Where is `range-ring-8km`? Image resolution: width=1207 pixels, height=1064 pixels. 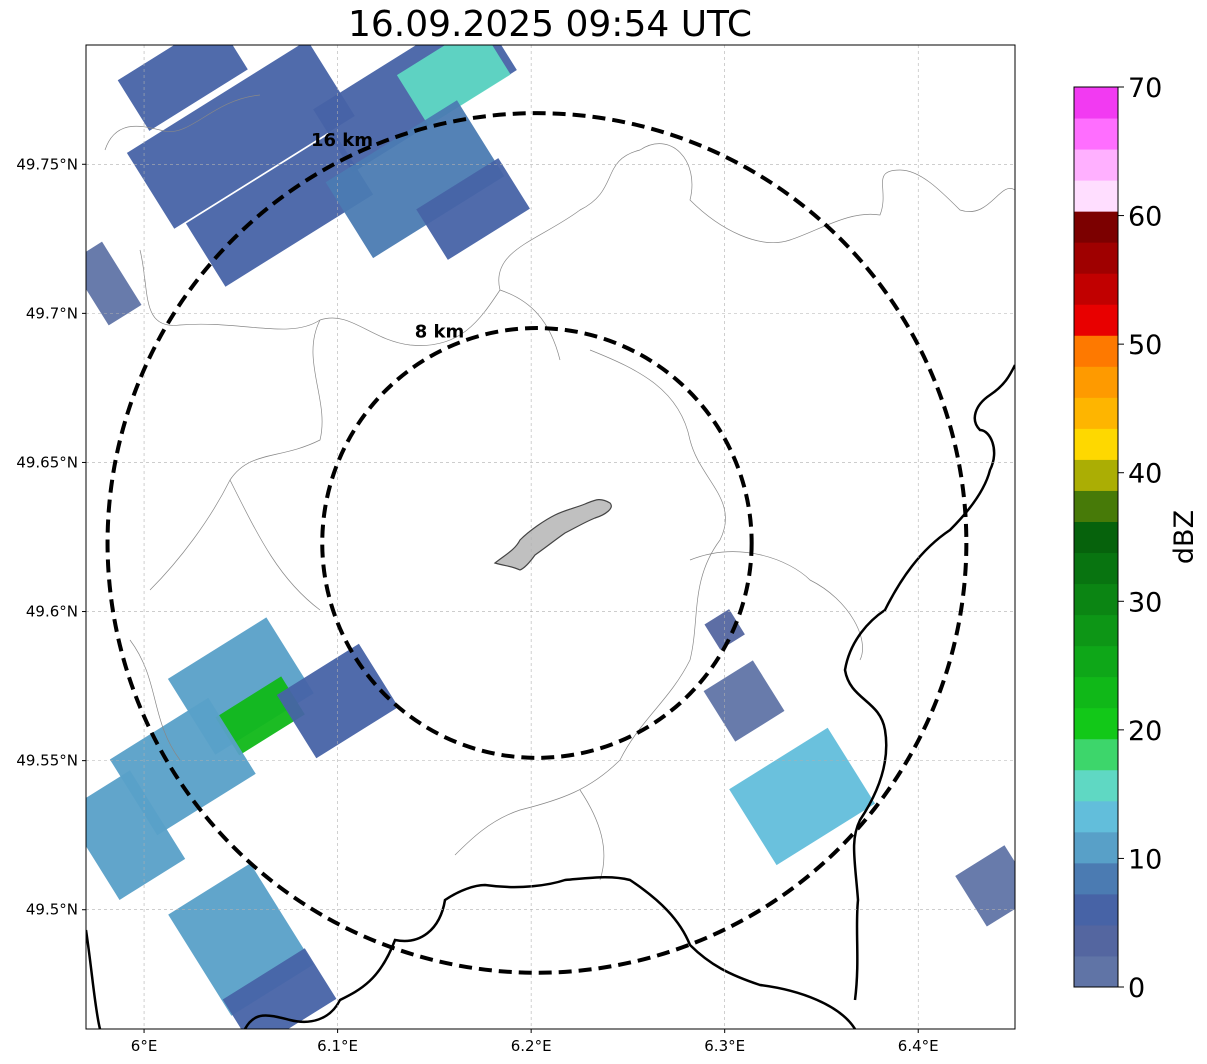
range-ring-8km is located at coordinates (537, 543).